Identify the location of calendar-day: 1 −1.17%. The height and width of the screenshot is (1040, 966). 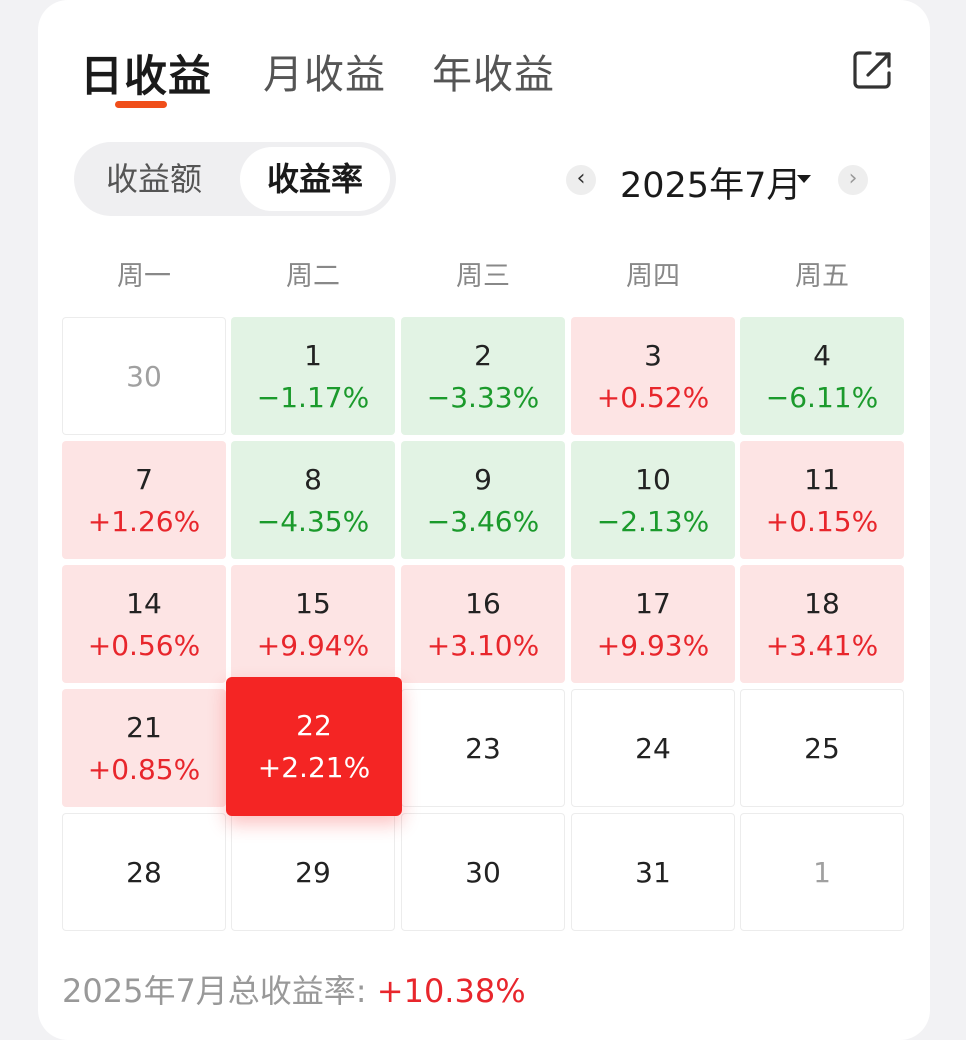
(313, 376).